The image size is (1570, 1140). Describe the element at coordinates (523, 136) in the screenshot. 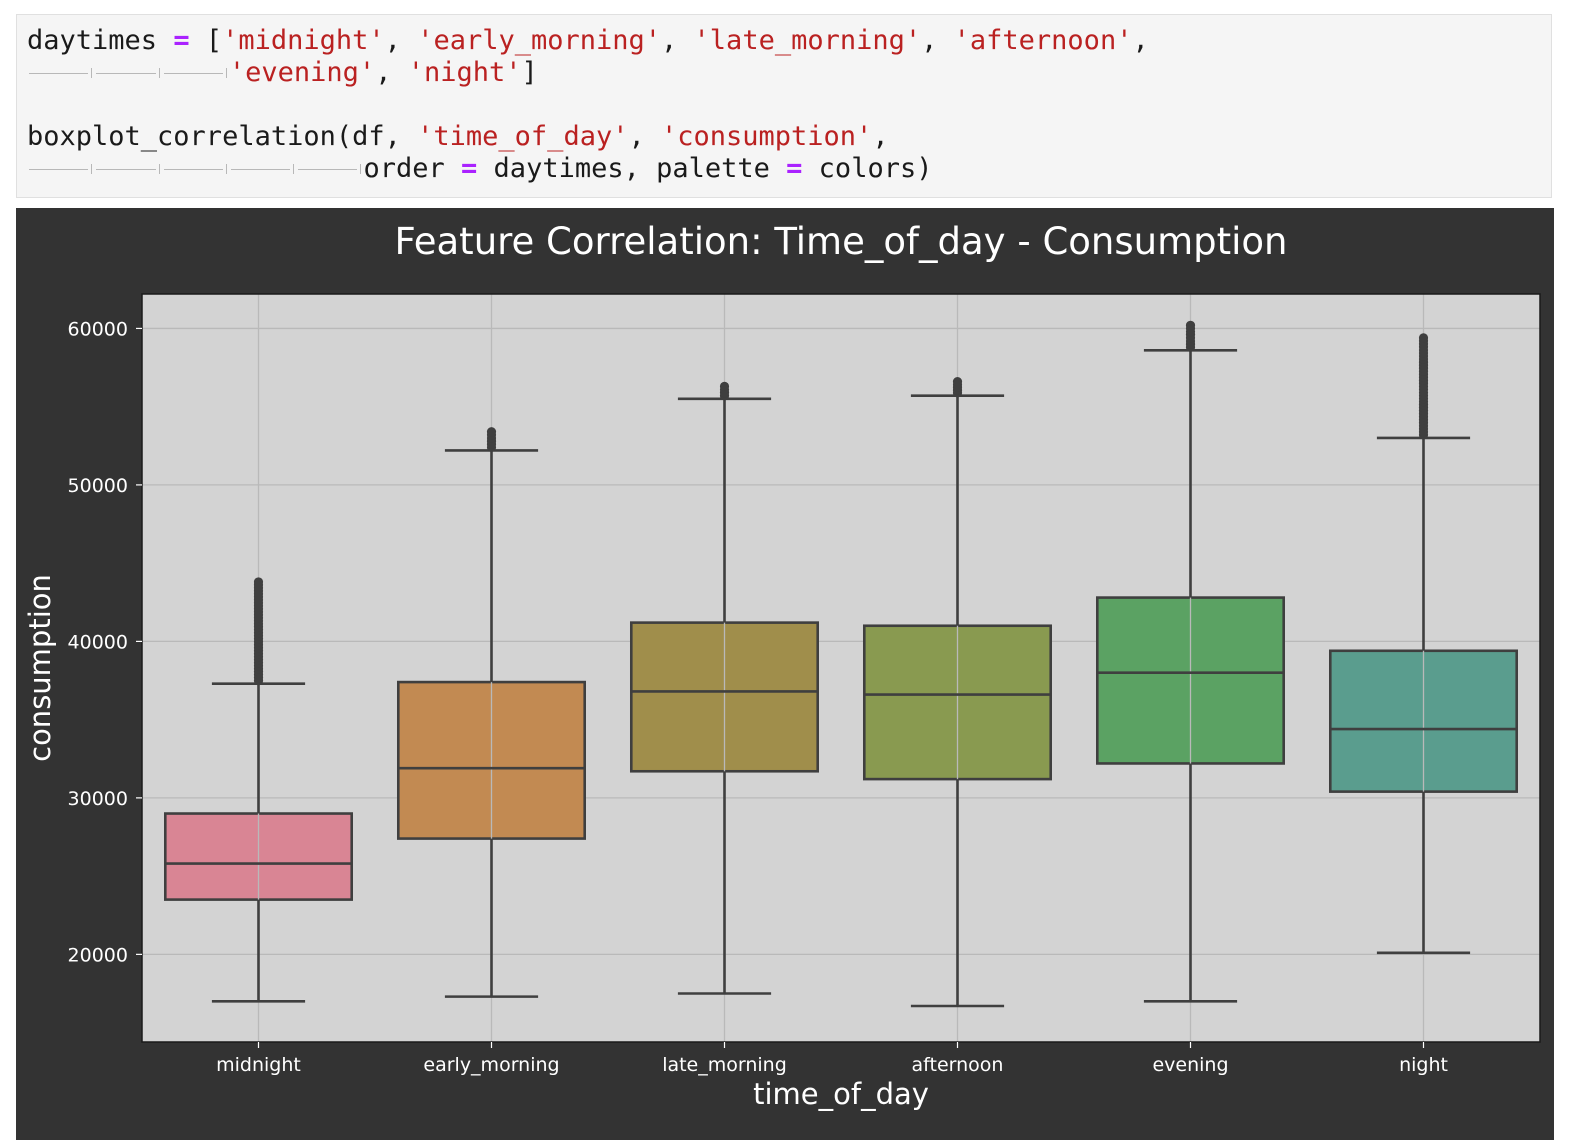

I see `code-string: 'time_of_day'` at that location.